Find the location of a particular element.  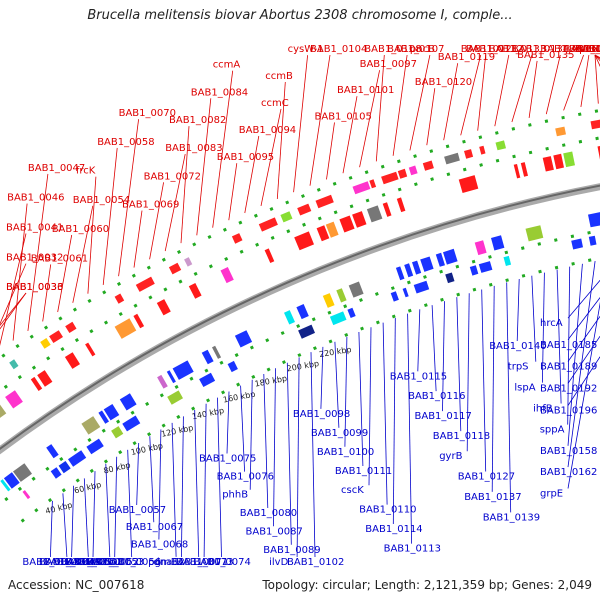

reverse-gene-label: sppA is located at coordinates (552, 430).